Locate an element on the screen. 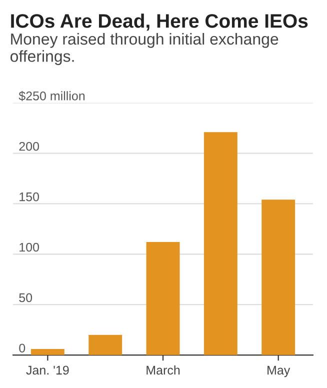  y-tick-label: $250 million is located at coordinates (51, 96).